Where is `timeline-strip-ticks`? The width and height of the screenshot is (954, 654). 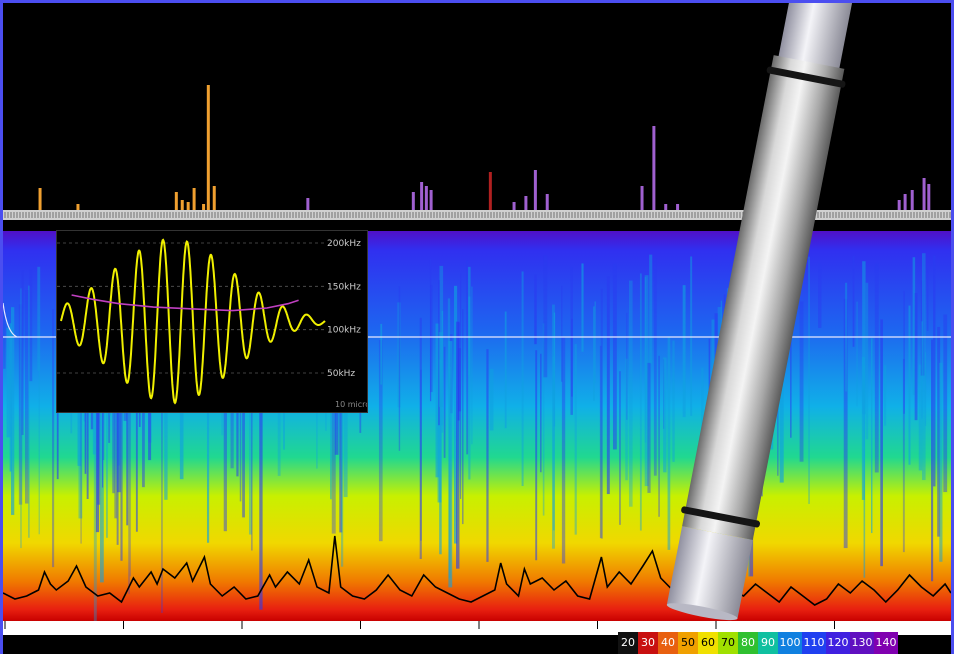 timeline-strip-ticks is located at coordinates (477, 215).